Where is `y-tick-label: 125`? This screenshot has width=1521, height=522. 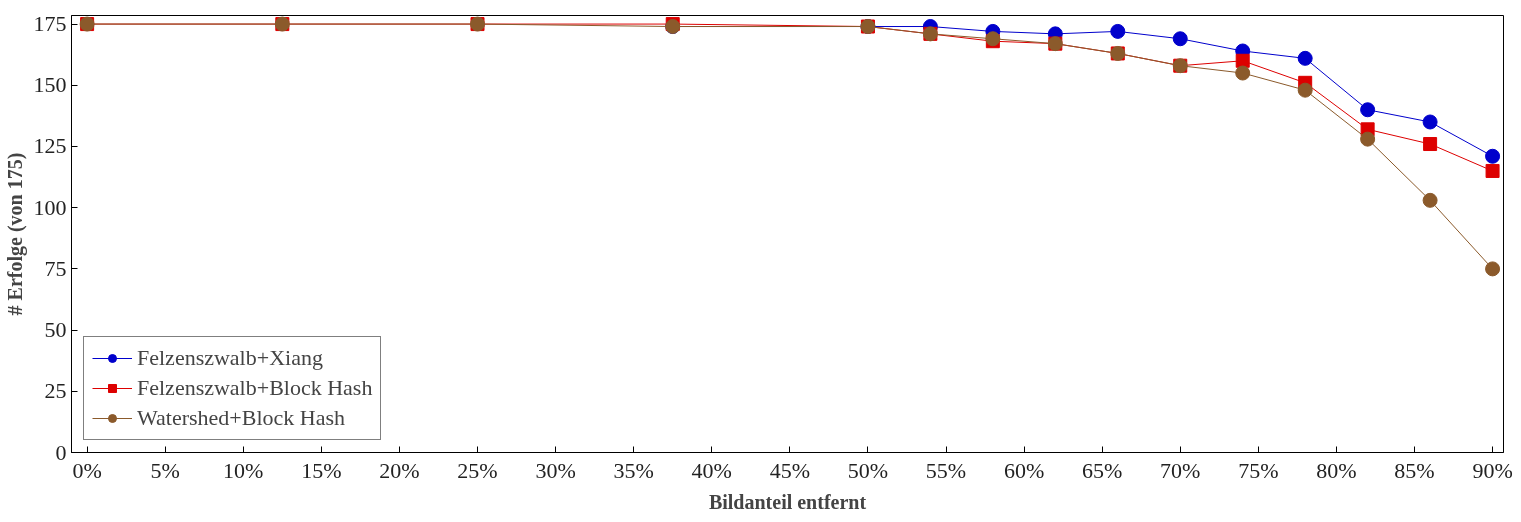 y-tick-label: 125 is located at coordinates (50, 146).